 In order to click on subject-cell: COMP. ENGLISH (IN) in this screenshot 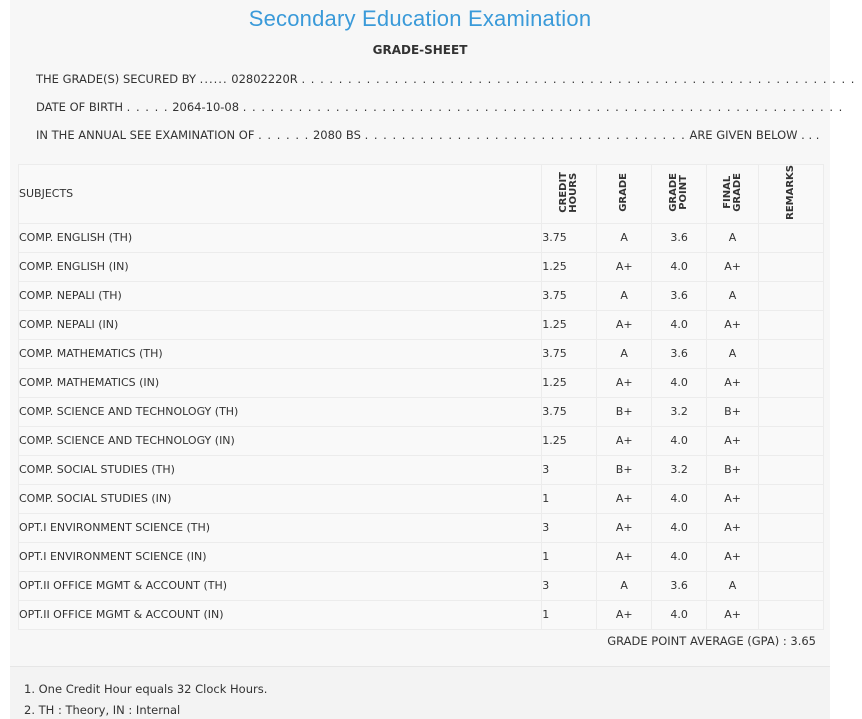, I will do `click(280, 266)`.